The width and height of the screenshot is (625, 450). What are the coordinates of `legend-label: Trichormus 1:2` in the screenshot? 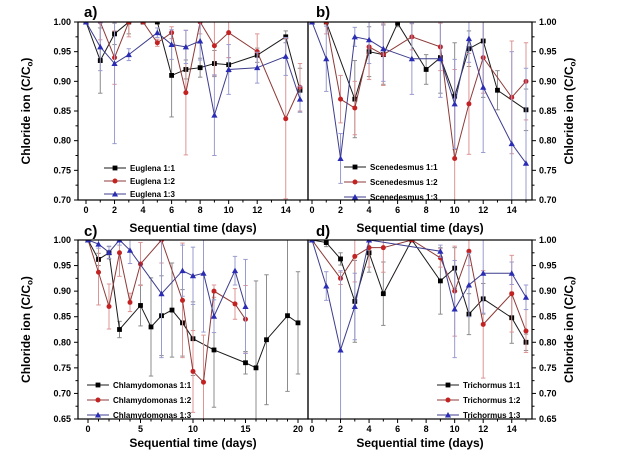 It's located at (492, 400).